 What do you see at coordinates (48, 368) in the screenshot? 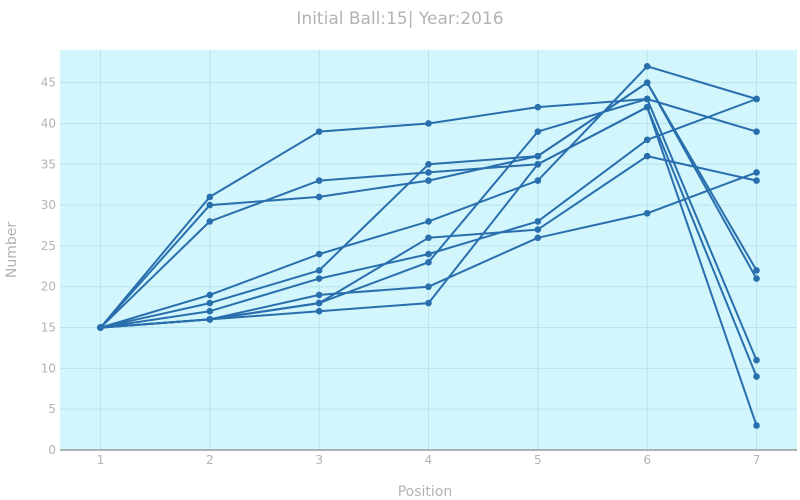
I see `y-tick-label: 10` at bounding box center [48, 368].